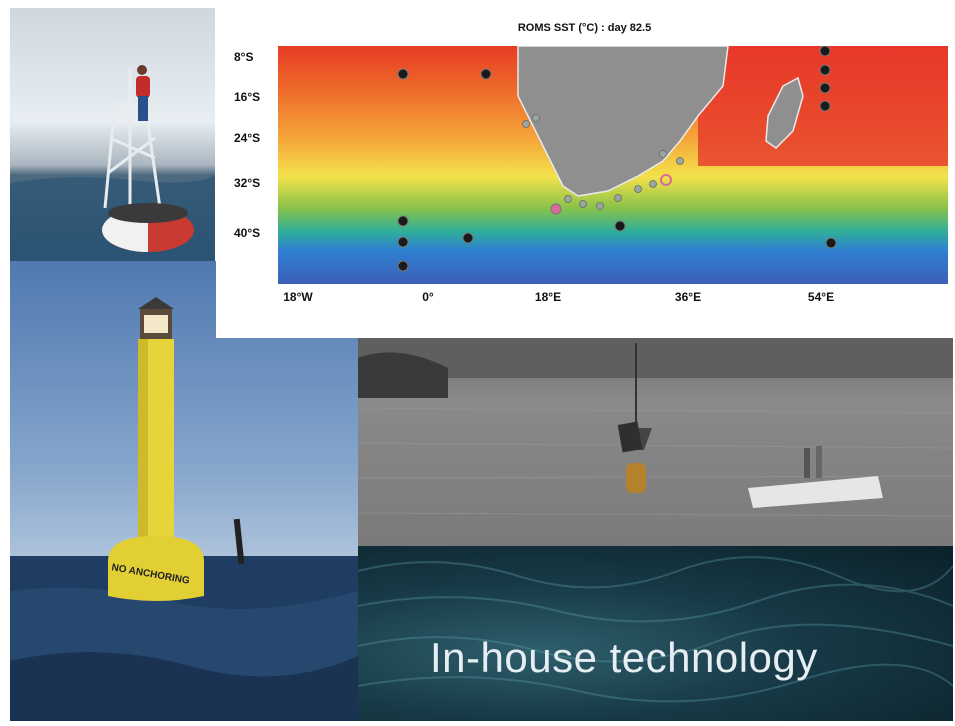  What do you see at coordinates (247, 138) in the screenshot?
I see `map-y-tick: 24°S` at bounding box center [247, 138].